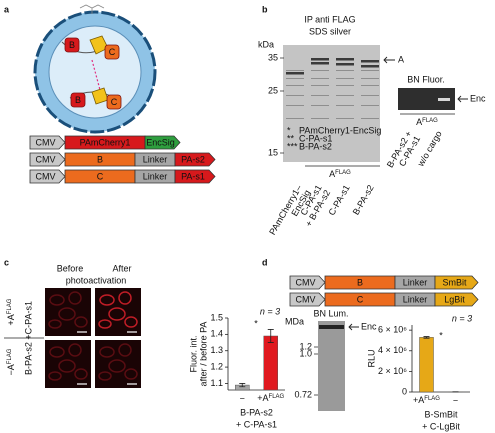  Describe the element at coordinates (11, 311) in the screenshot. I see `row-label: +AFLAG` at that location.